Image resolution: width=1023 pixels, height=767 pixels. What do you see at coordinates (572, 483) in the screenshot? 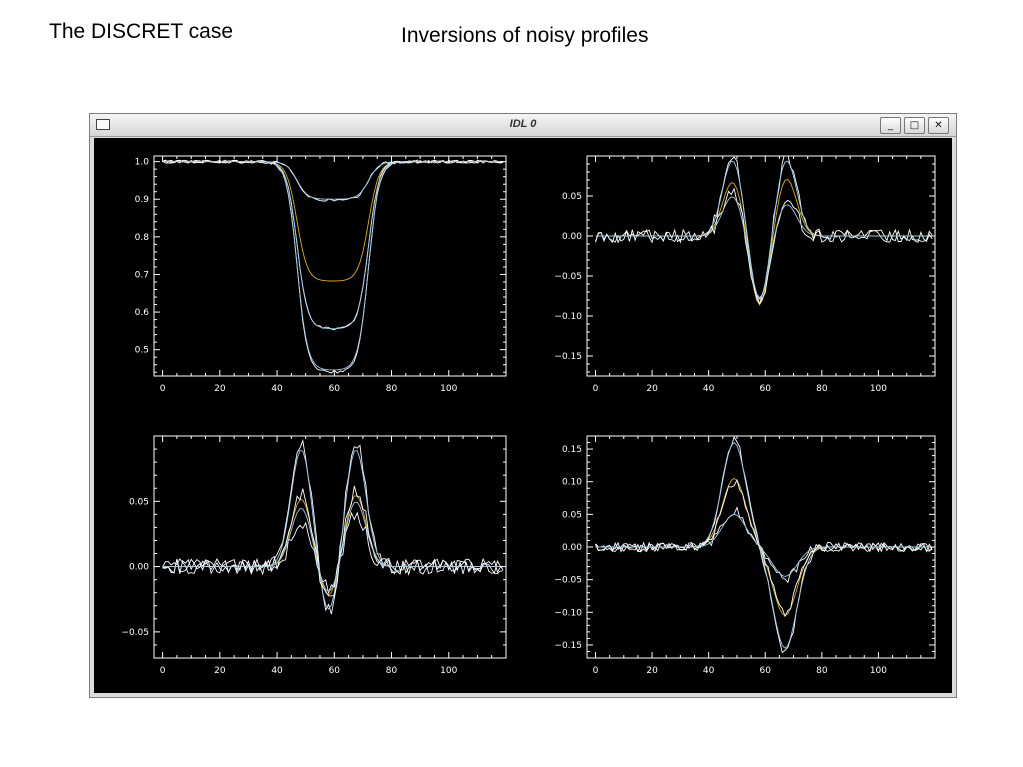
I see `y-tick-label: 0.10` at bounding box center [572, 483].